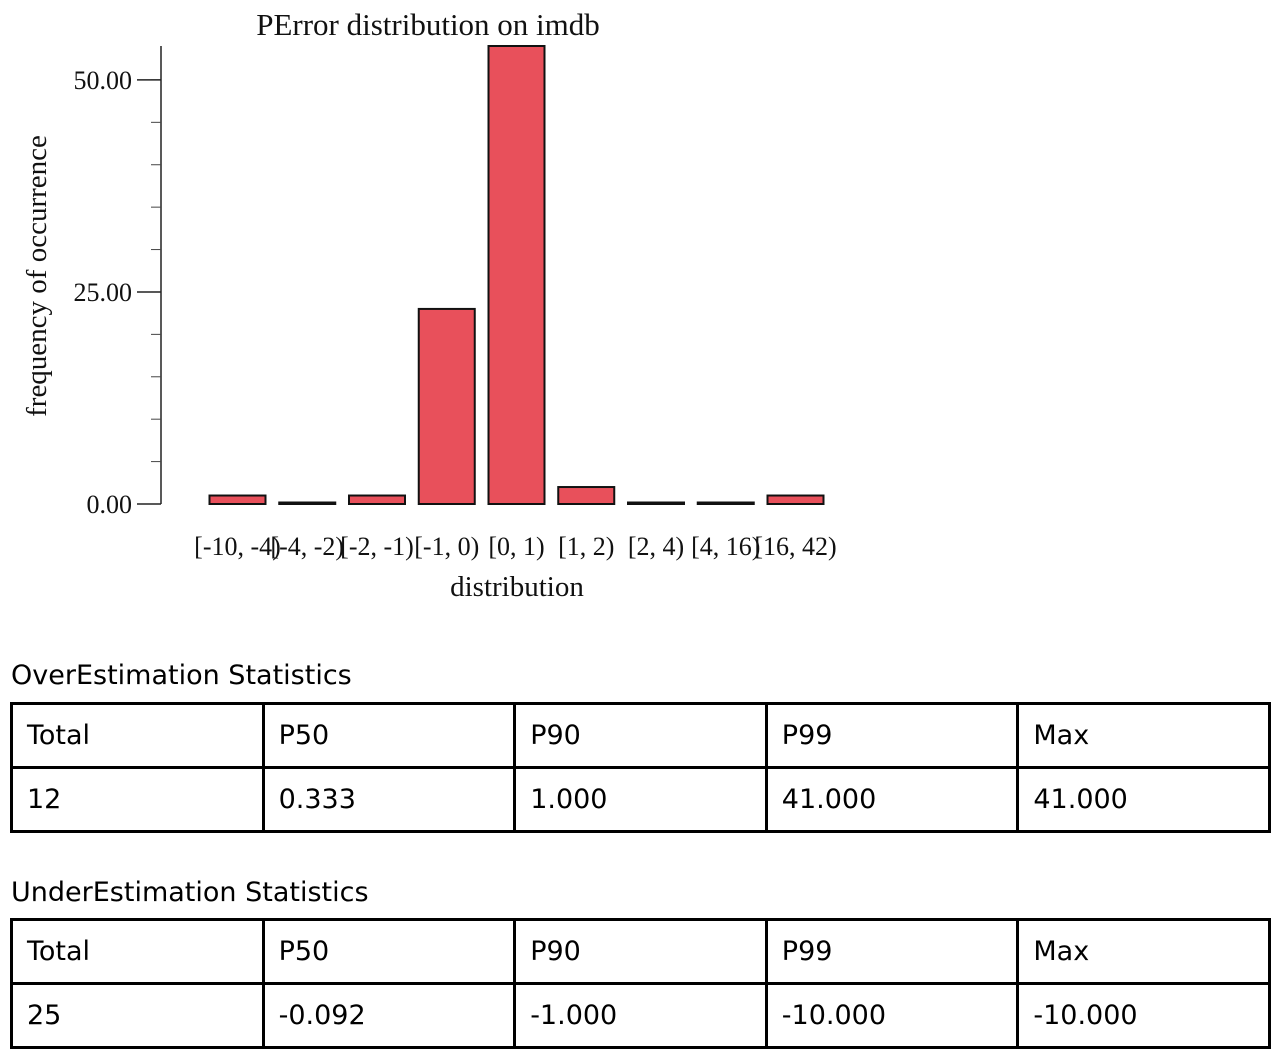 The width and height of the screenshot is (1280, 1060). What do you see at coordinates (377, 546) in the screenshot?
I see `x-tick-label: [-2, -1)` at bounding box center [377, 546].